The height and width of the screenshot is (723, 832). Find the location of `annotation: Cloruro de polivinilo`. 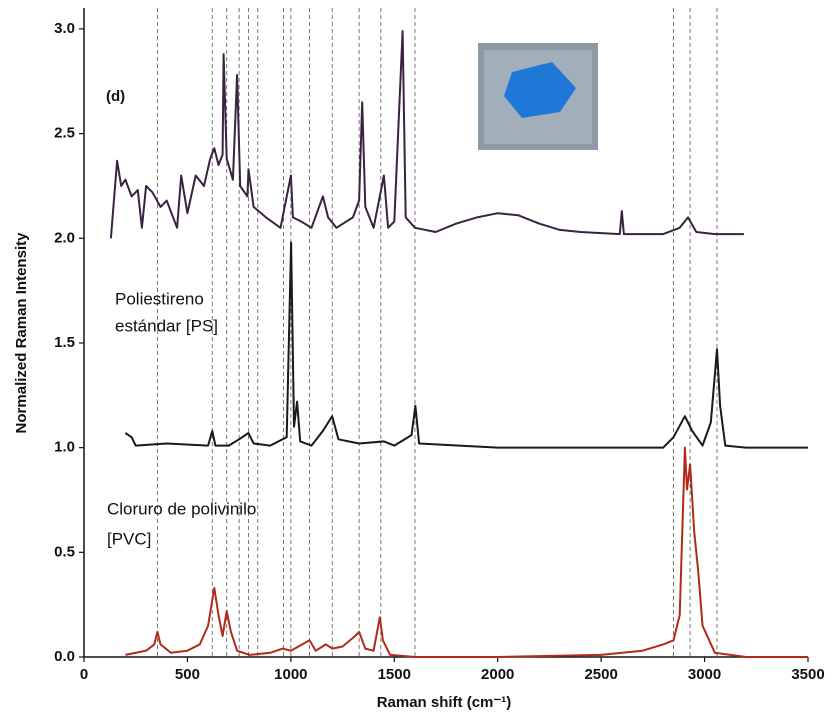

annotation: Cloruro de polivinilo is located at coordinates (181, 508).